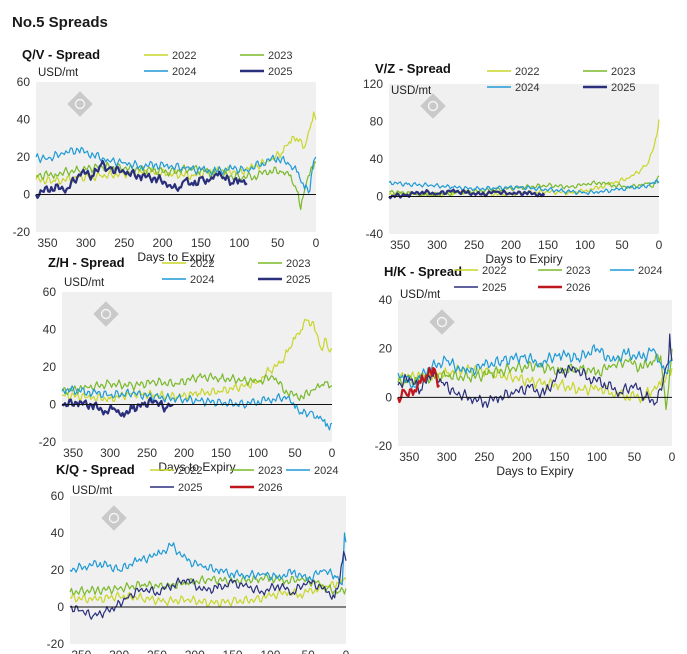 The height and width of the screenshot is (654, 687). I want to click on series-line-2026, so click(418, 385).